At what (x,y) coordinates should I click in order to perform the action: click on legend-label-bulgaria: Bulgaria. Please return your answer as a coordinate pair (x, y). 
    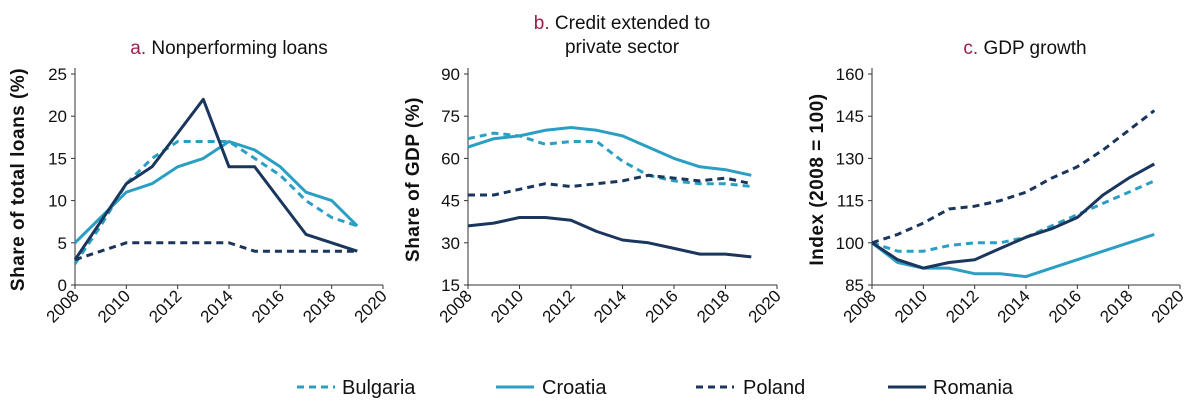
    Looking at the image, I should click on (379, 388).